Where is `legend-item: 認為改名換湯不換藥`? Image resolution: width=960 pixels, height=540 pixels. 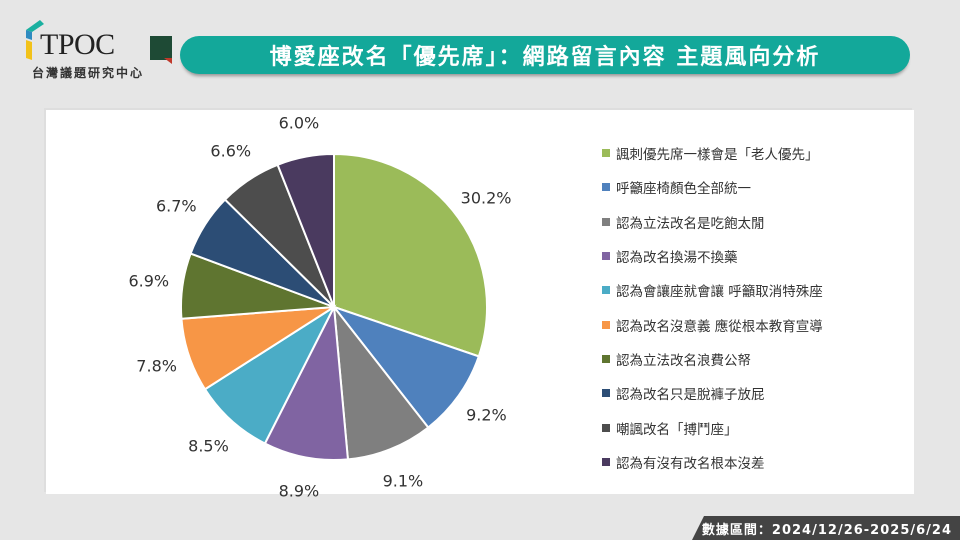
legend-item: 認為改名換湯不換藥 is located at coordinates (752, 256).